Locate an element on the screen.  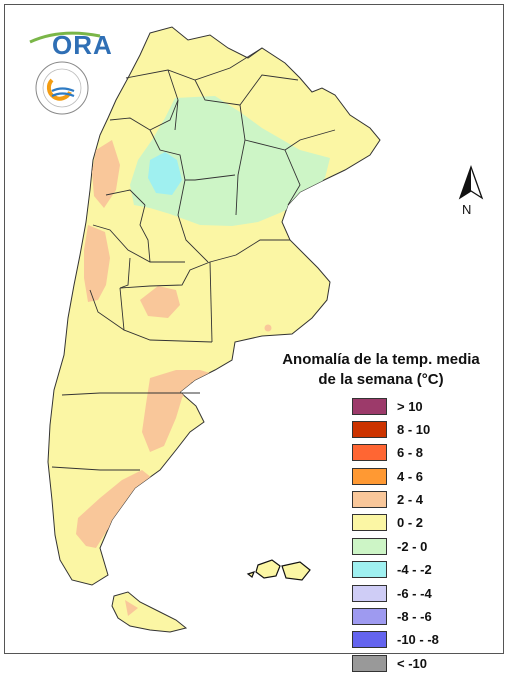
legend-item: -8 - -6 is located at coordinates (395, 617).